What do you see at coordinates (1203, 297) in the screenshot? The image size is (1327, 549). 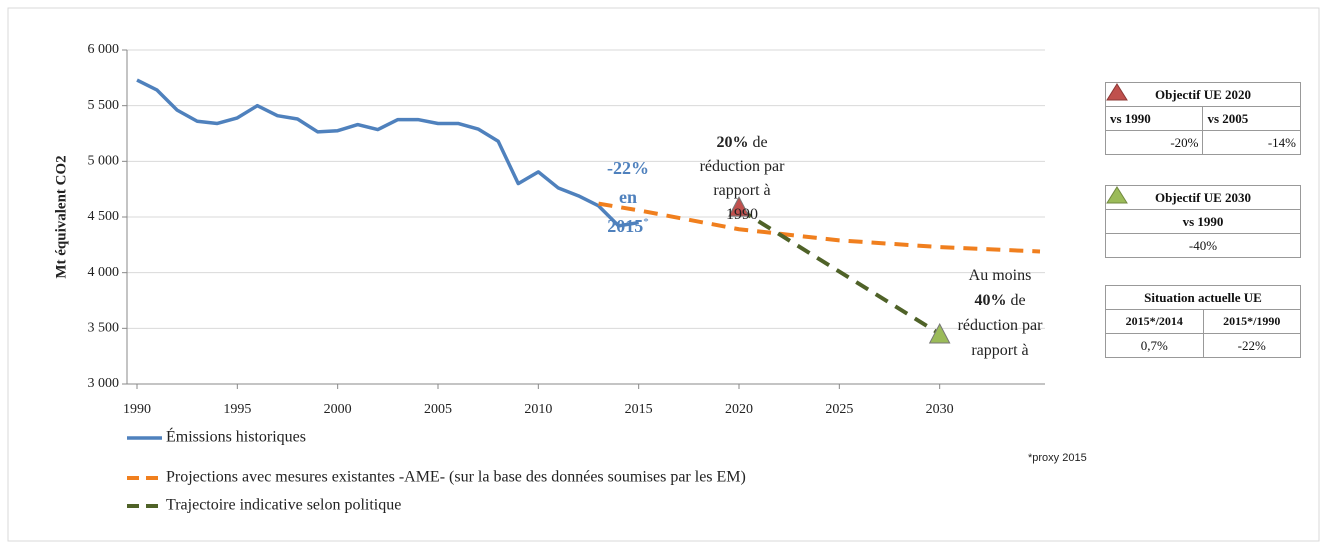 I see `table-title: Situation actuelle UE` at bounding box center [1203, 297].